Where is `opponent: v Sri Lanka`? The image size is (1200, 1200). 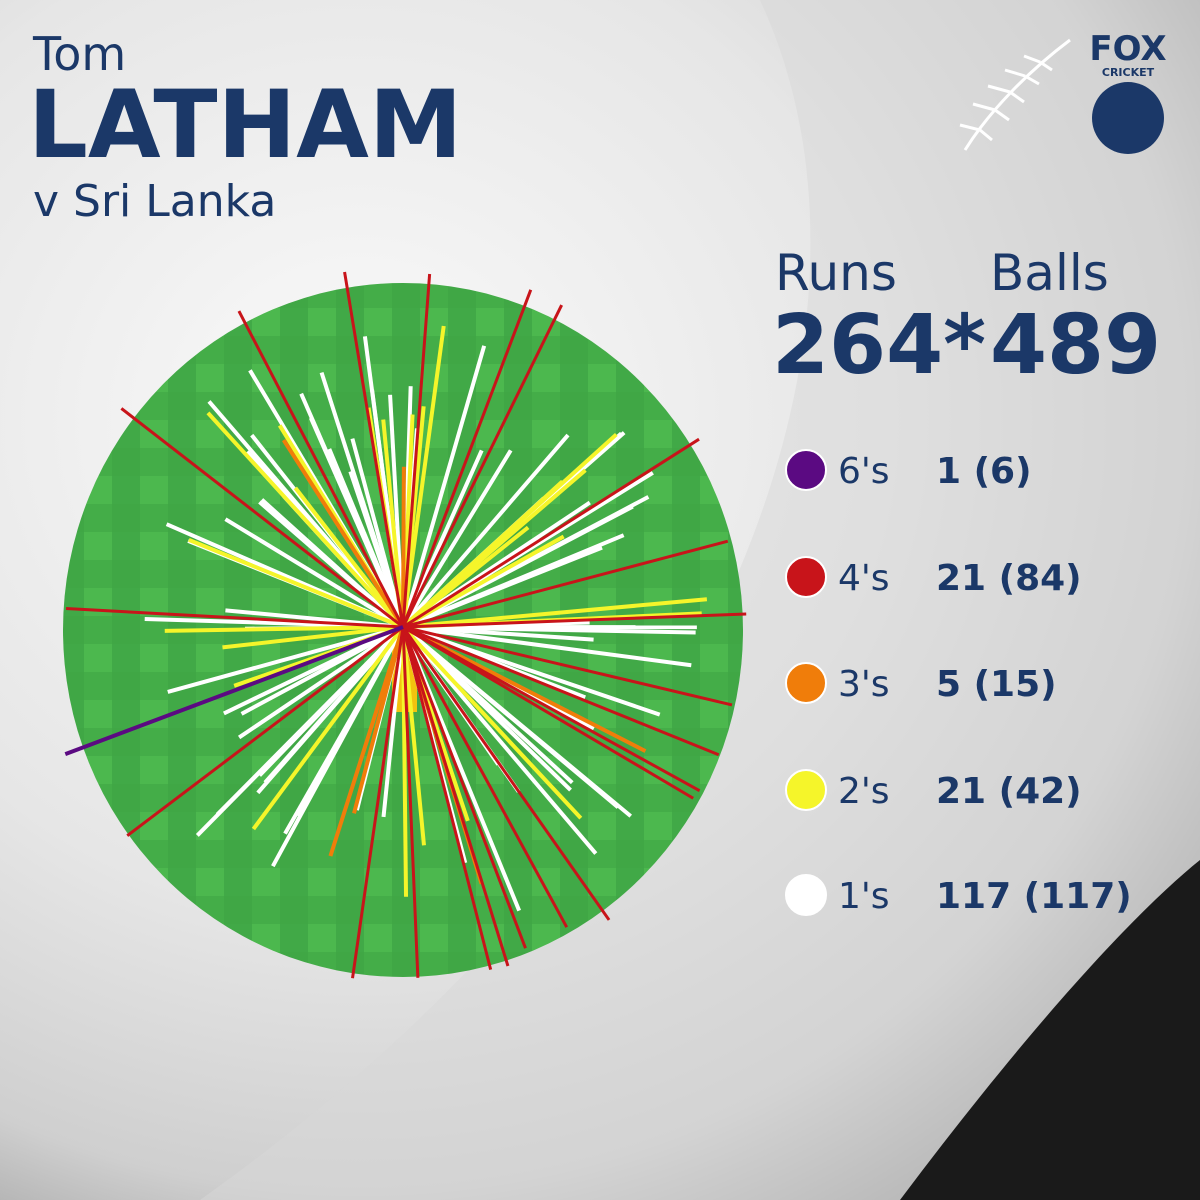 opponent: v Sri Lanka is located at coordinates (154, 201).